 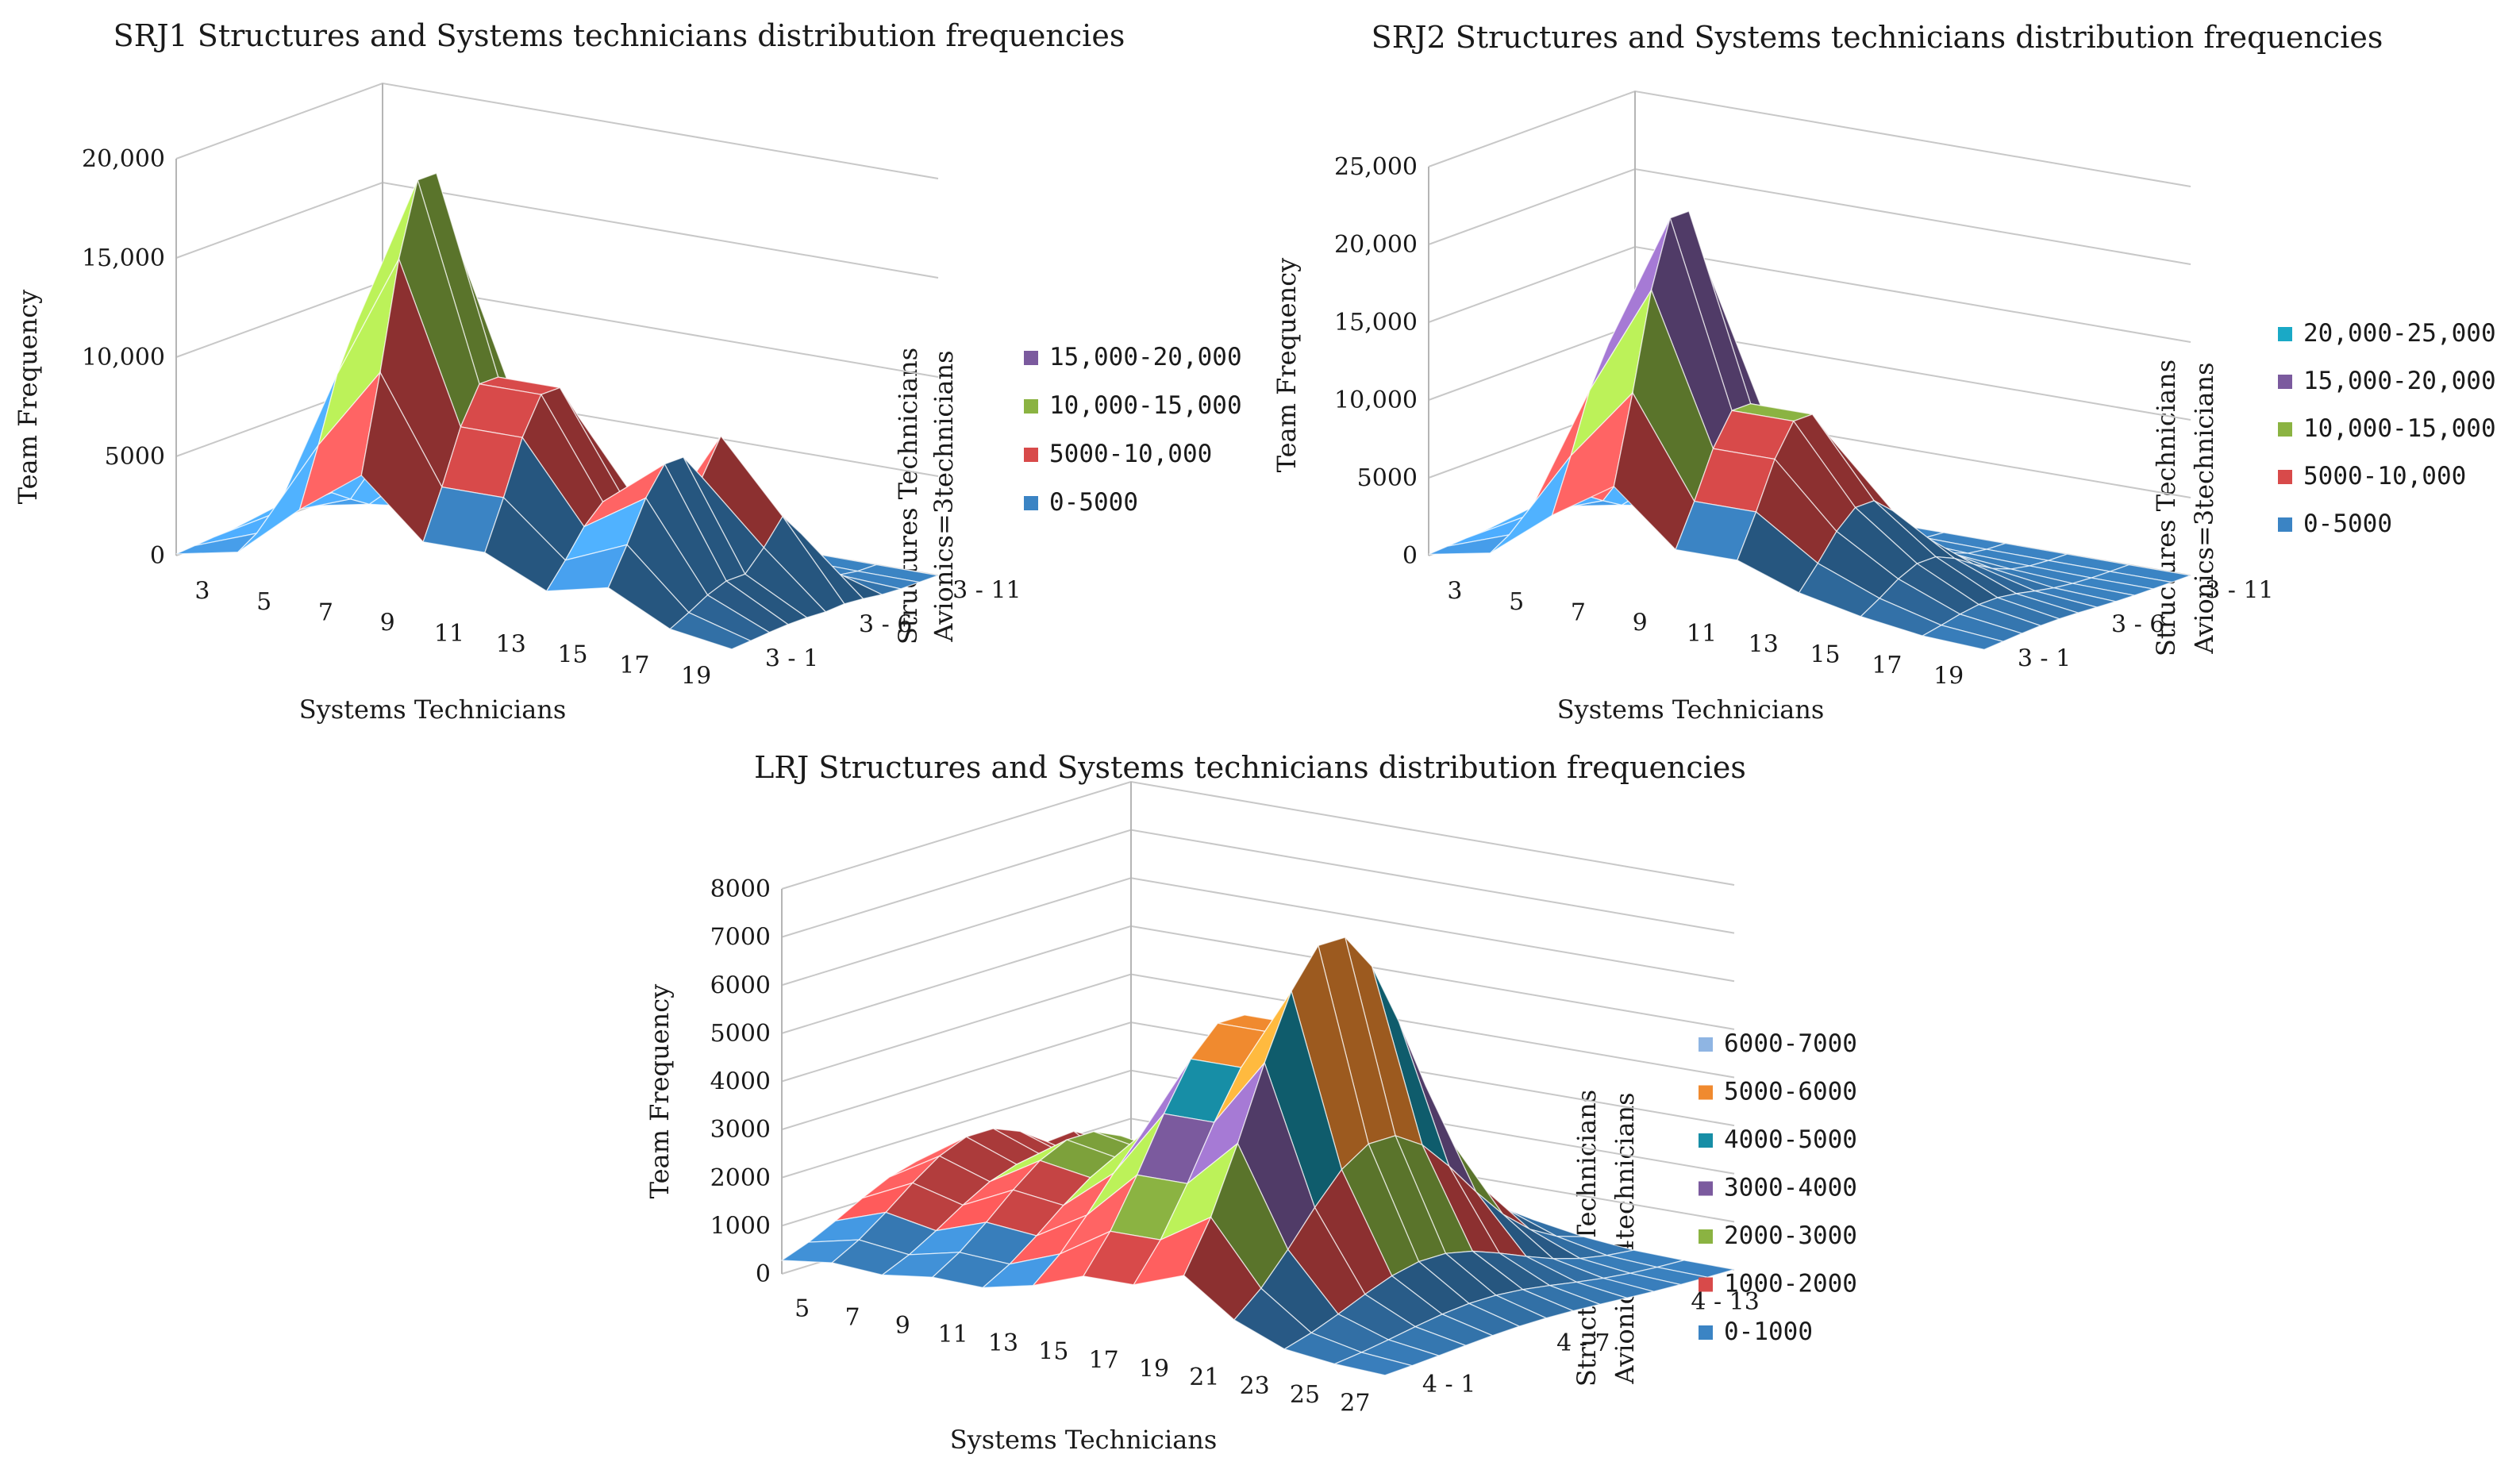 I want to click on y-axis-label: Team Frequency, so click(x=28, y=397).